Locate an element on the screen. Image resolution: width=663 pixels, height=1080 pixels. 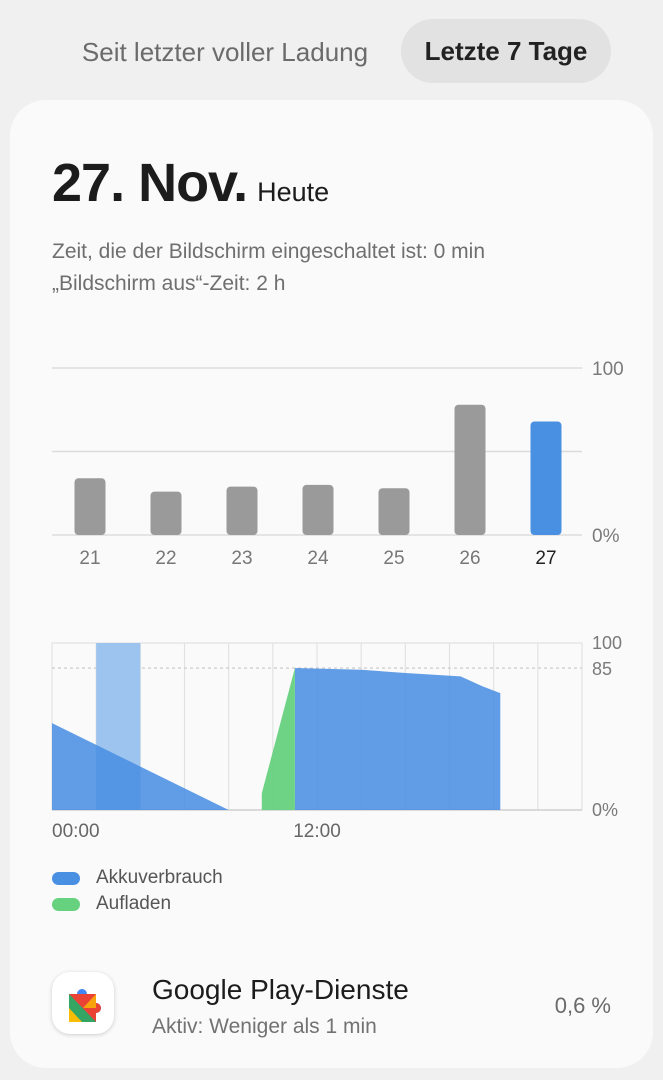
legend-usage: Akkuverbrauch is located at coordinates (137, 878).